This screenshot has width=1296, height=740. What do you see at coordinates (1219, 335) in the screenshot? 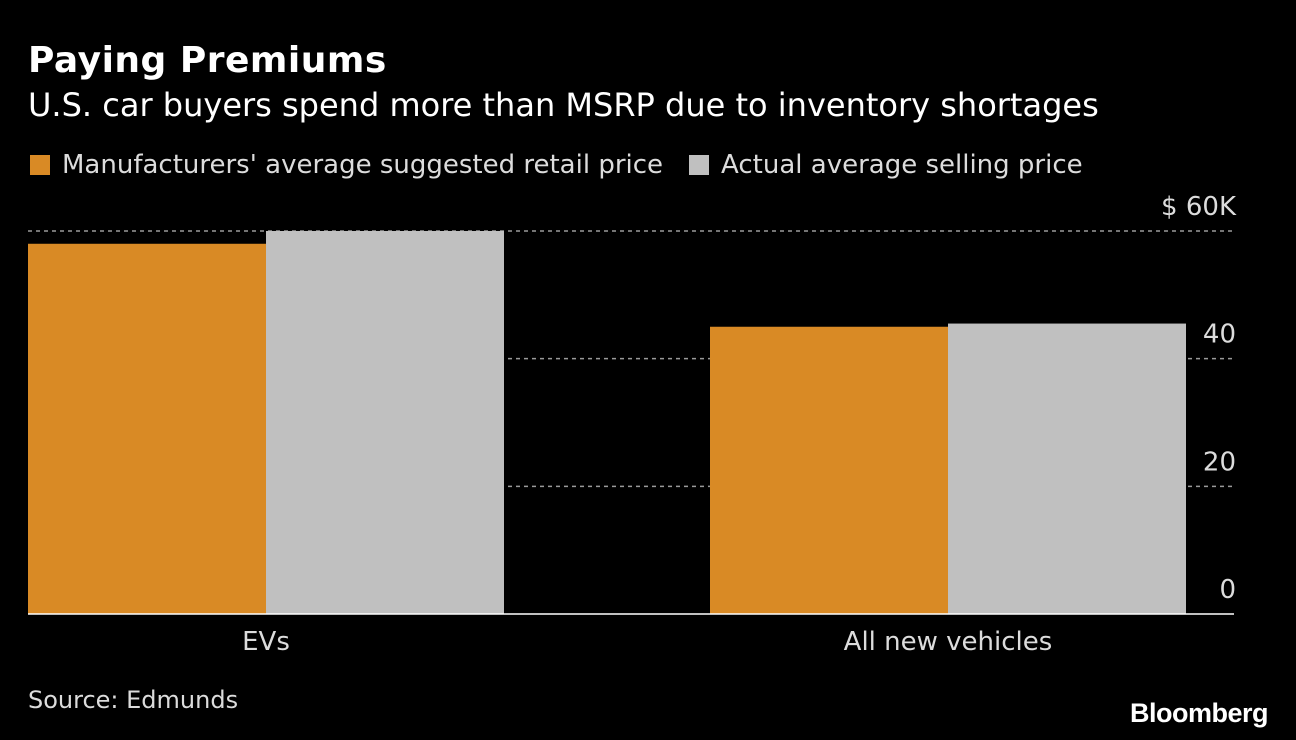
I see `y-tick-label-40: 40` at bounding box center [1219, 335].